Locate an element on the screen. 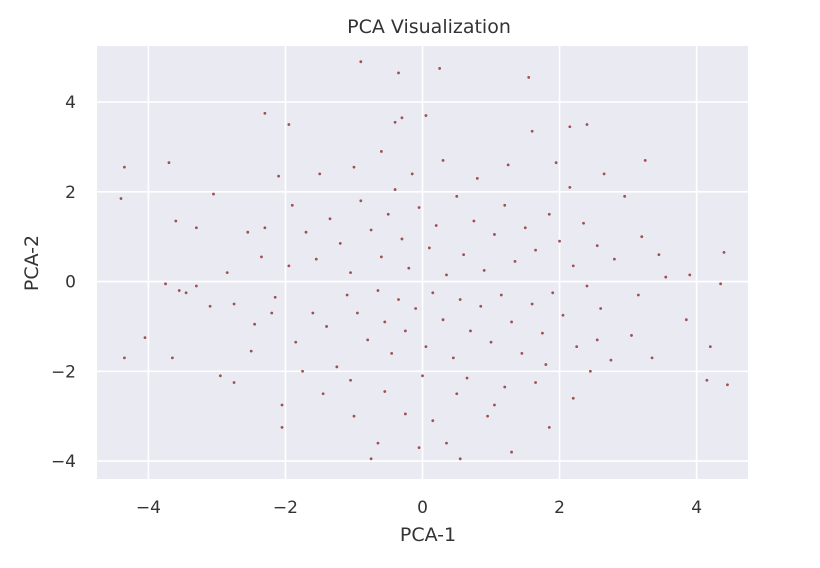 The width and height of the screenshot is (820, 568). y-tick-labels: −4 −2 0 2 4 is located at coordinates (63, 282).